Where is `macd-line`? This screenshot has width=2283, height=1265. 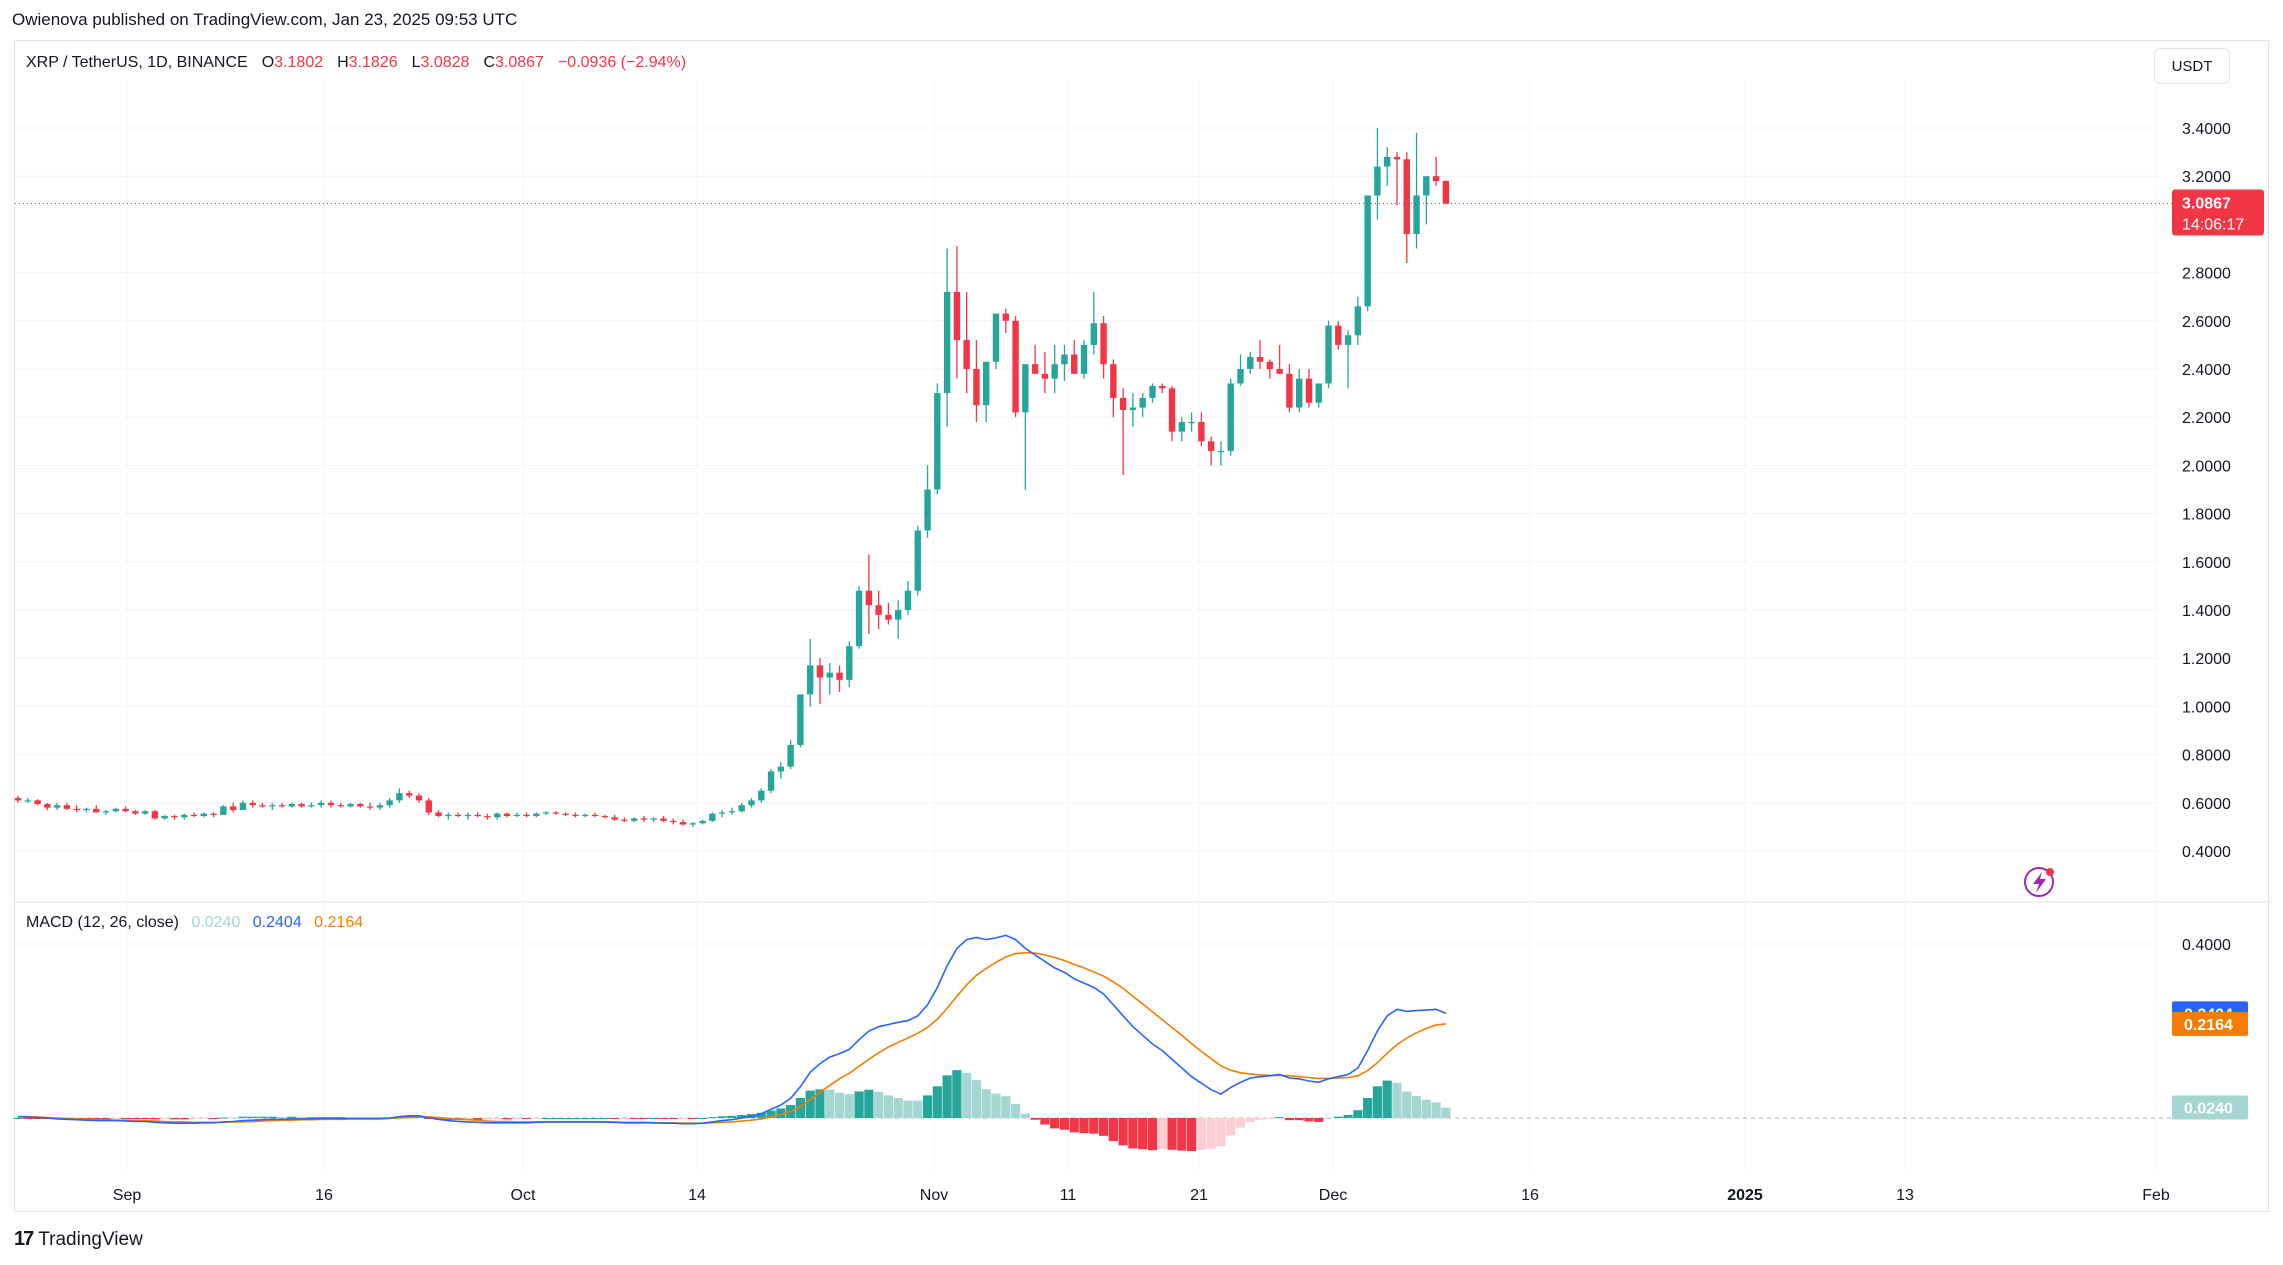
macd-line is located at coordinates (732, 1029).